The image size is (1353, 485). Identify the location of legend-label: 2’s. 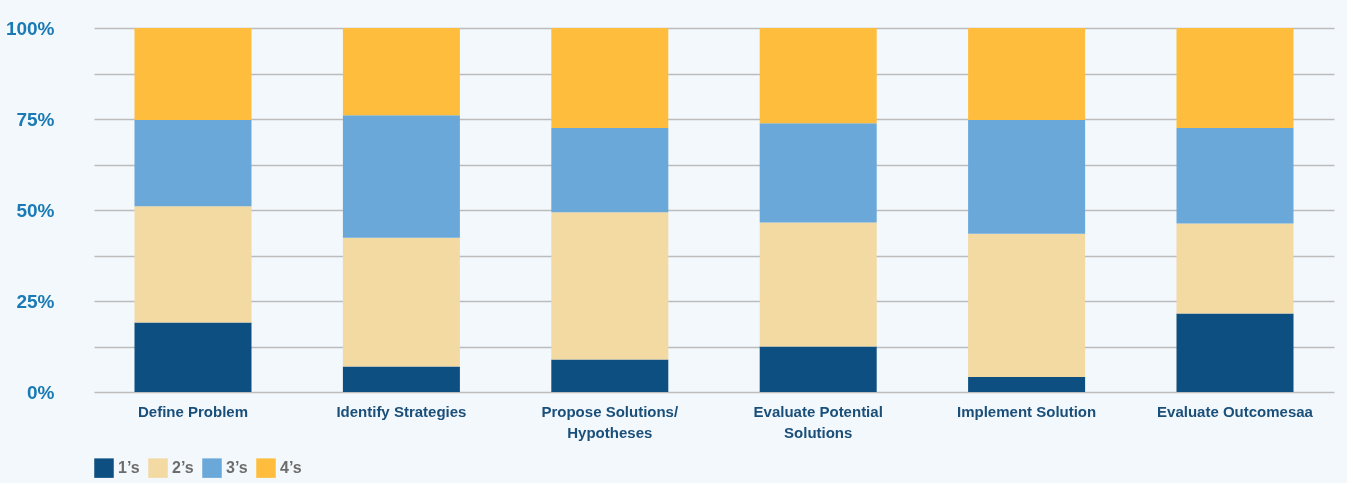
(183, 468).